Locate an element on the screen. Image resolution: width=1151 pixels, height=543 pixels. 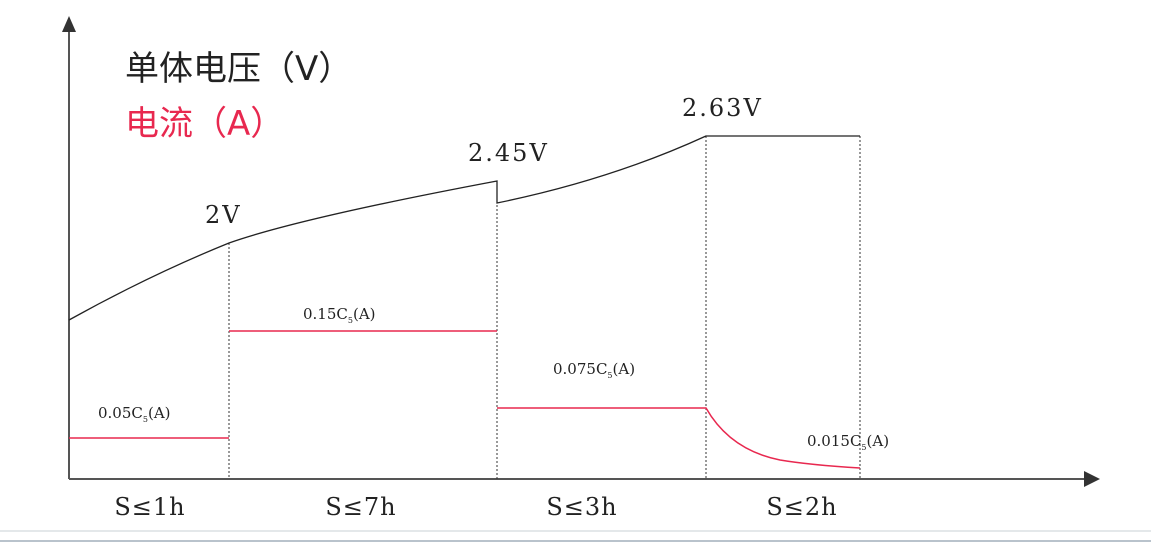
current-label-stage-4: 0.015C5(A) is located at coordinates (848, 442).